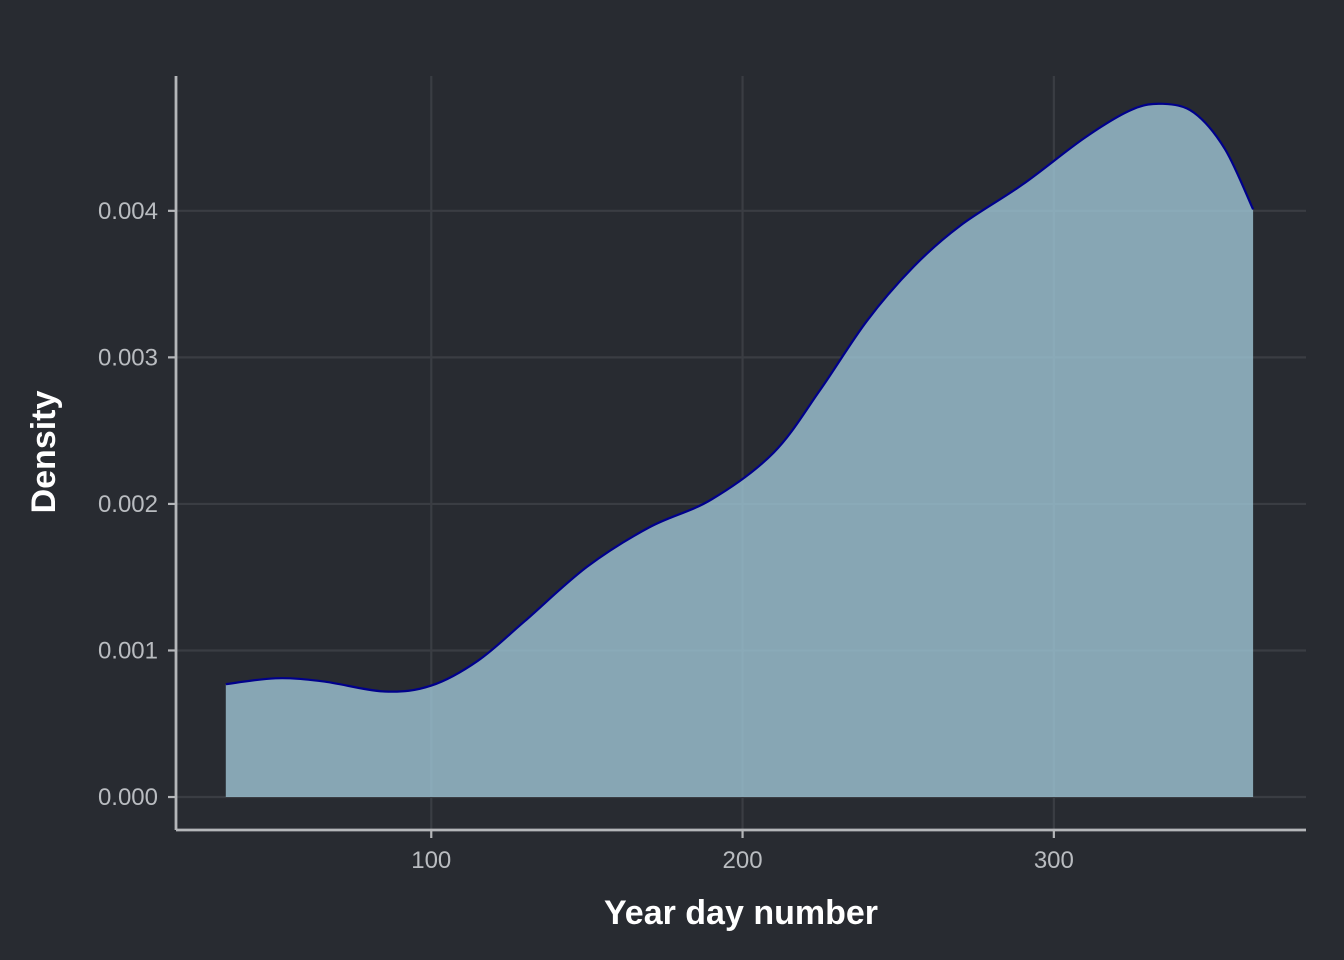 The height and width of the screenshot is (960, 1344). Describe the element at coordinates (44, 452) in the screenshot. I see `y-axis-title: Density` at that location.